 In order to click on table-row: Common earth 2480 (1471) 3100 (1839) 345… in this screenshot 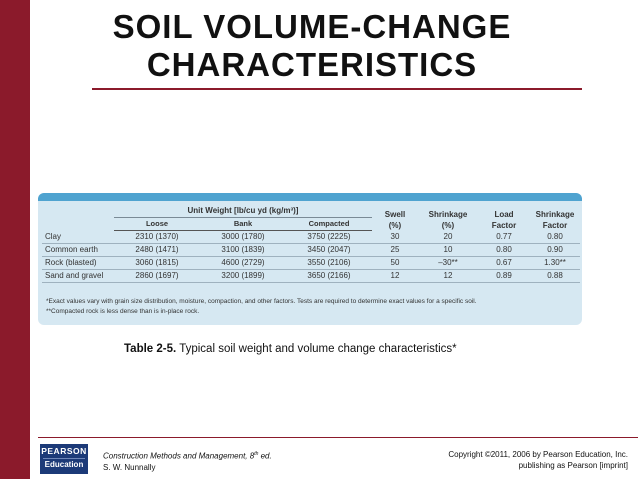, I will do `click(311, 250)`.